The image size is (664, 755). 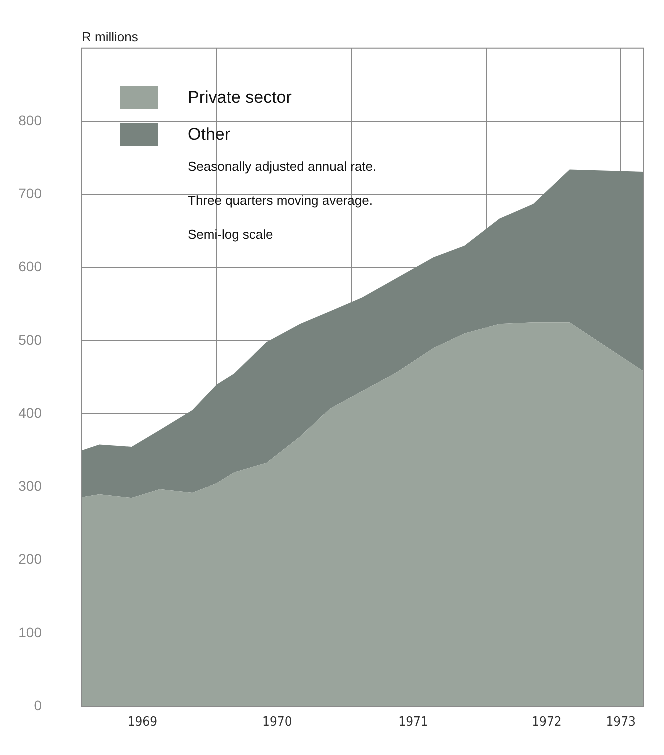 What do you see at coordinates (143, 722) in the screenshot?
I see `x-tick-label: 1969` at bounding box center [143, 722].